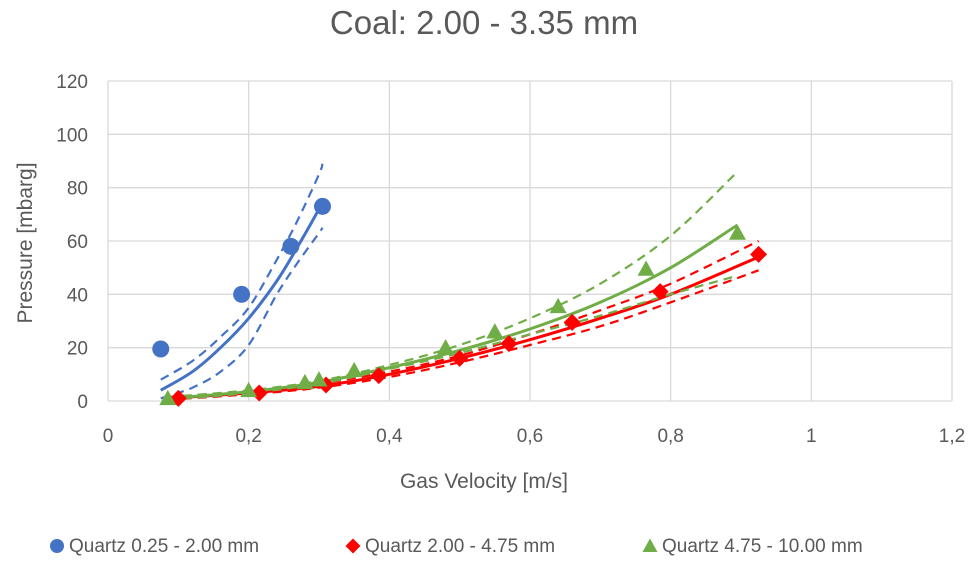  What do you see at coordinates (530, 436) in the screenshot?
I see `x-tick-label: 0,6` at bounding box center [530, 436].